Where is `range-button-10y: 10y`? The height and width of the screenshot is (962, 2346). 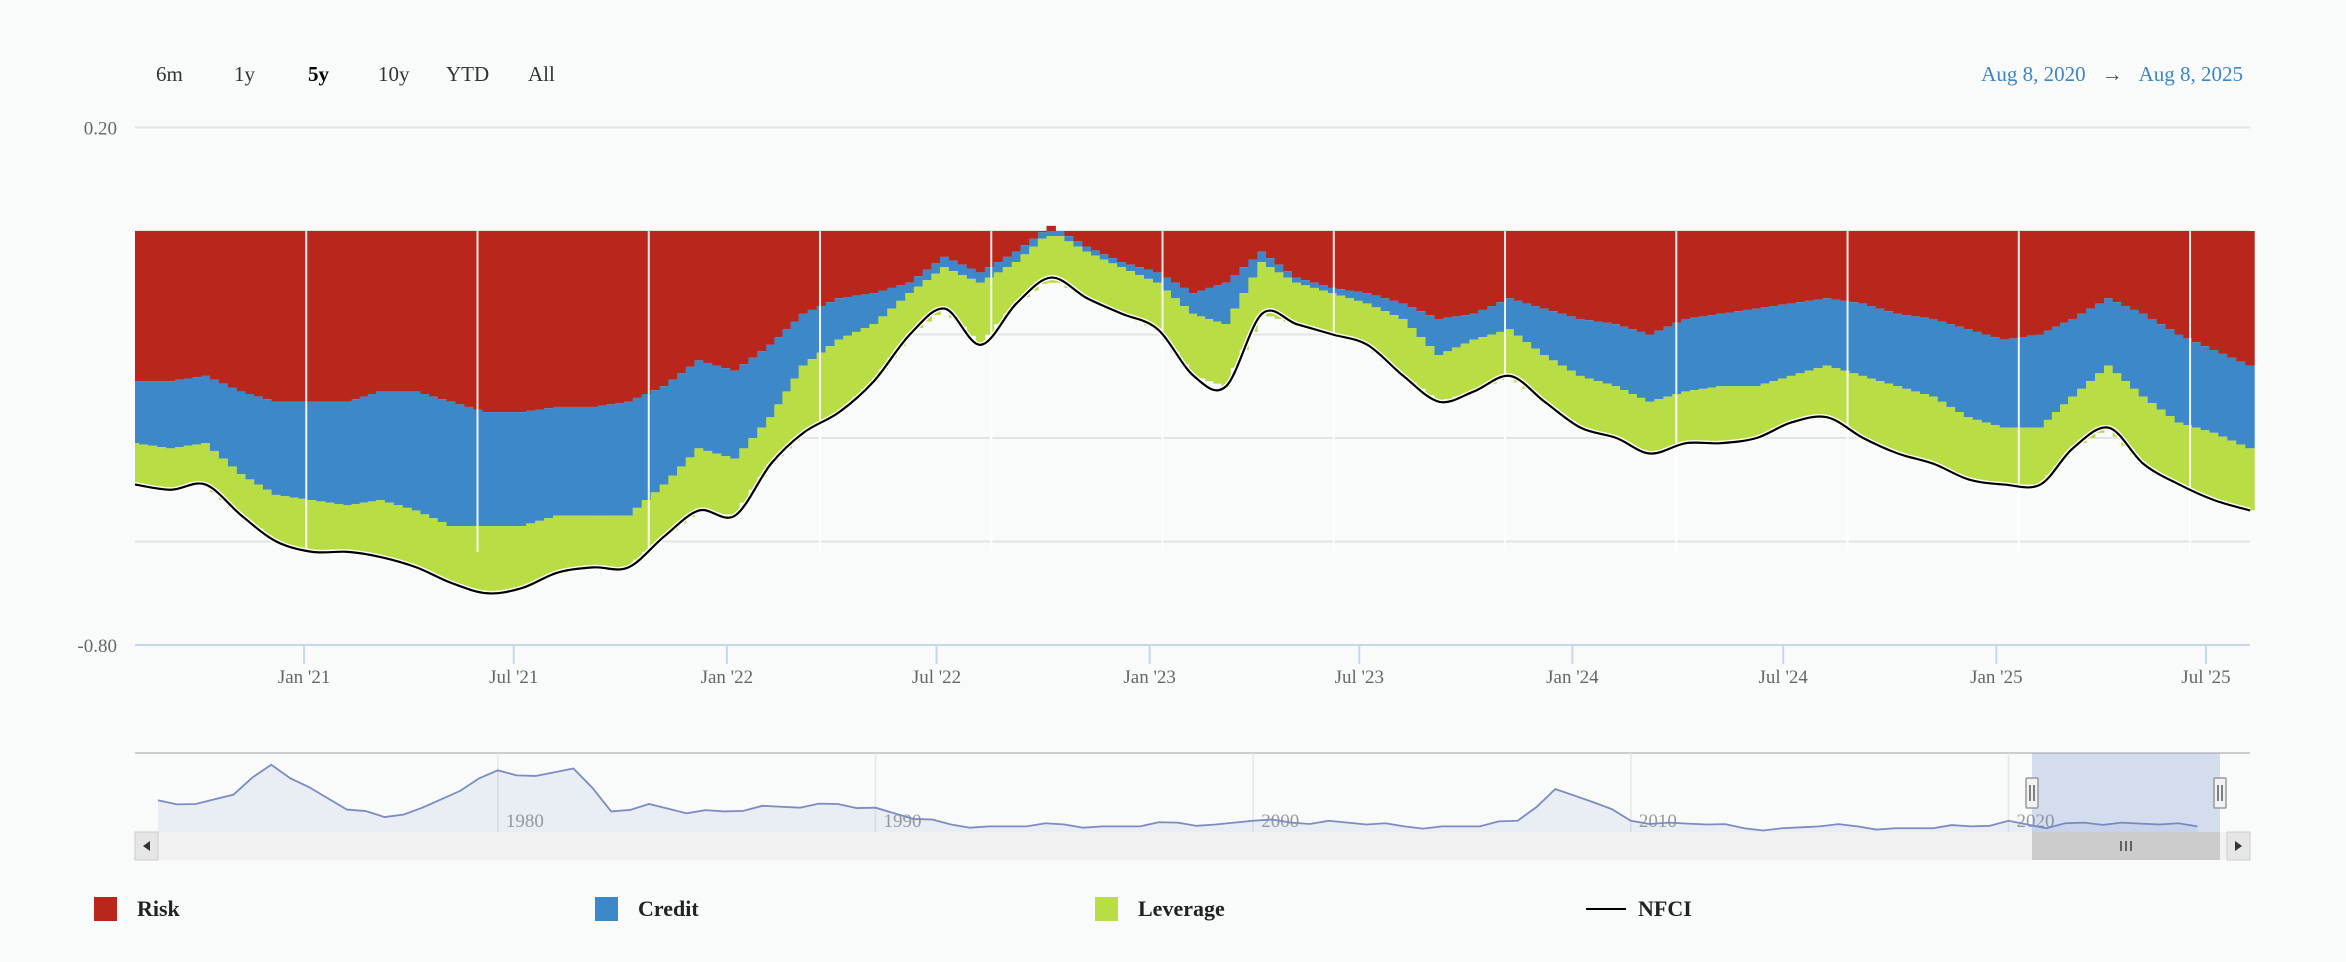
range-button-10y: 10y is located at coordinates (394, 74).